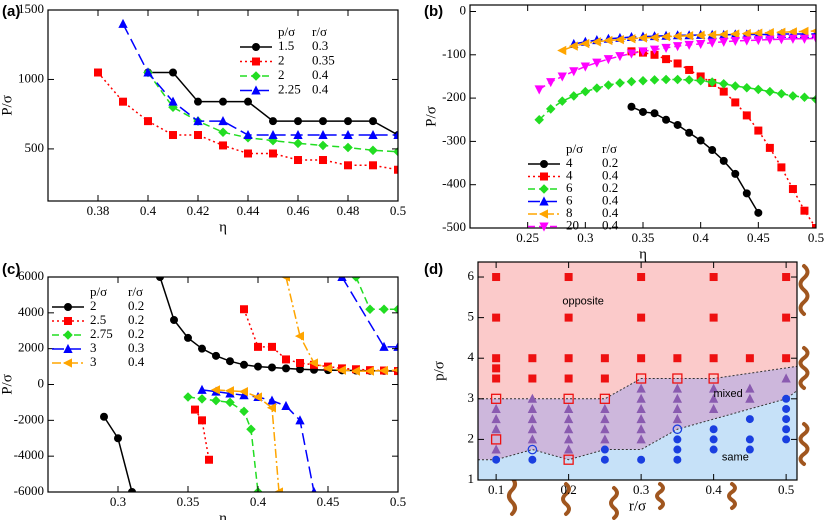 The width and height of the screenshot is (830, 520). I want to click on x-tick-label: 0.35, so click(643, 237).